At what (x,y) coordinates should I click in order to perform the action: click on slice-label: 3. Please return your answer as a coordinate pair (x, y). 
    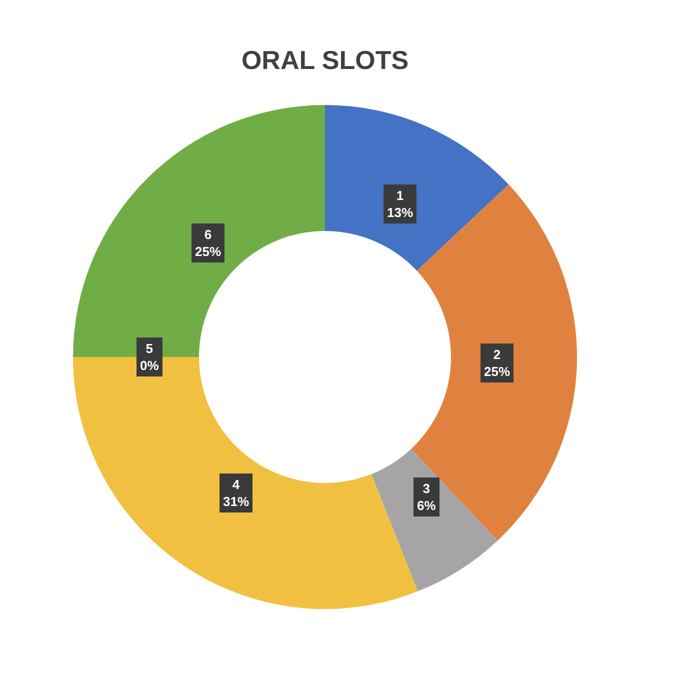
    Looking at the image, I should click on (426, 488).